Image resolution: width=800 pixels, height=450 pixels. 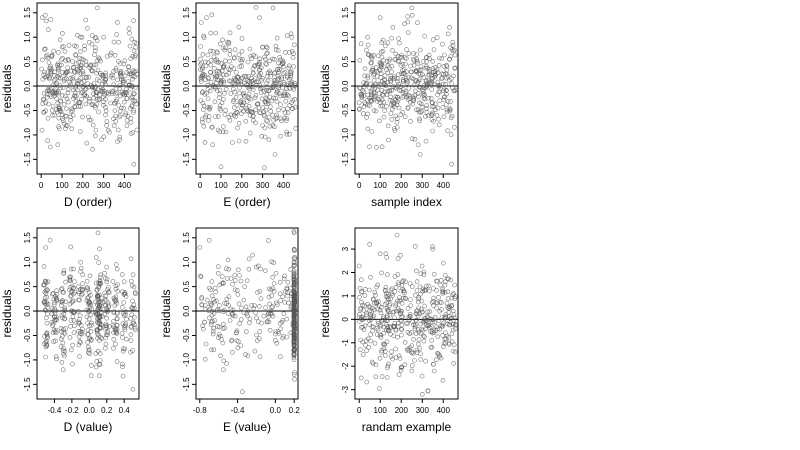 I want to click on x-tick-label: 100, so click(x=221, y=185).